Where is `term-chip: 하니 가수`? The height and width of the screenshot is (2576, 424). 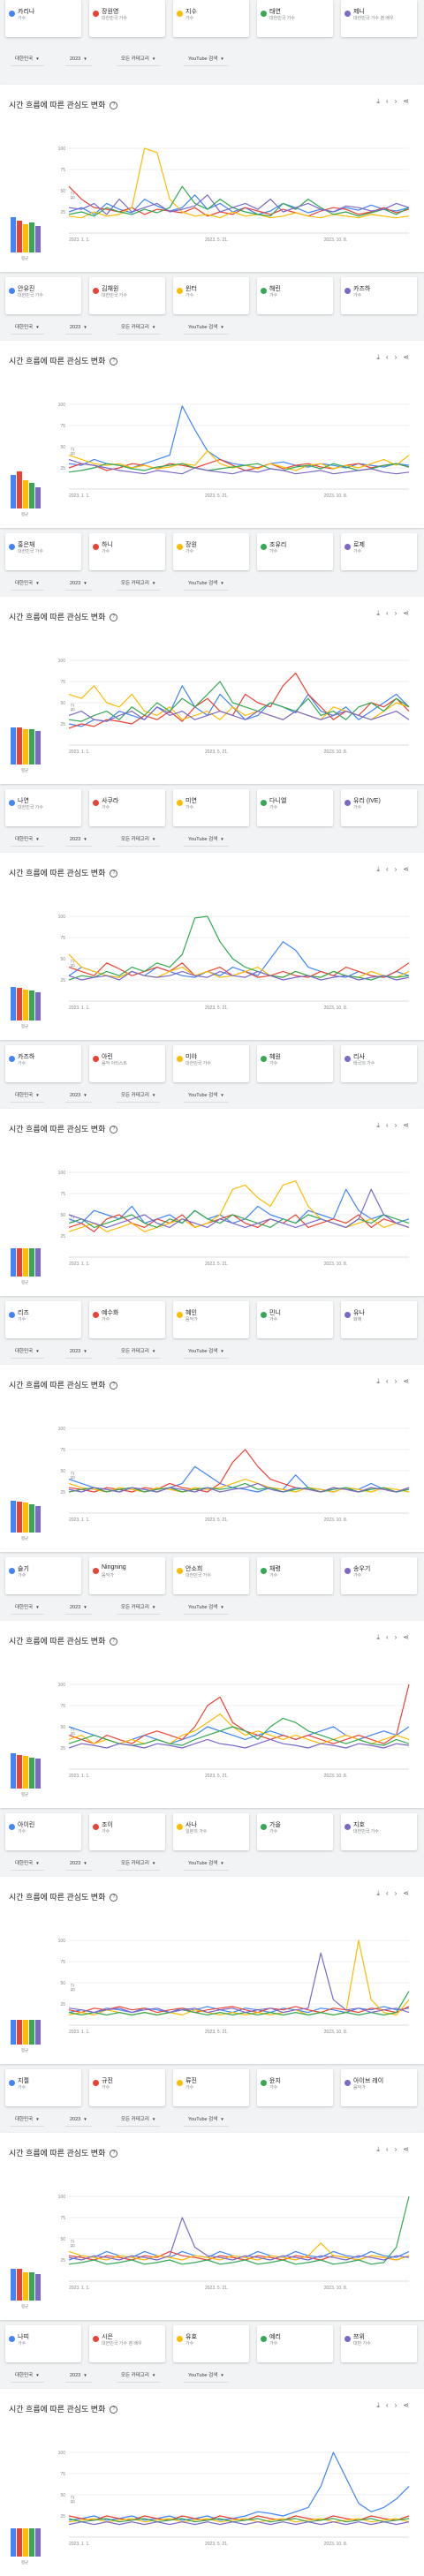
term-chip: 하니 가수 is located at coordinates (127, 552).